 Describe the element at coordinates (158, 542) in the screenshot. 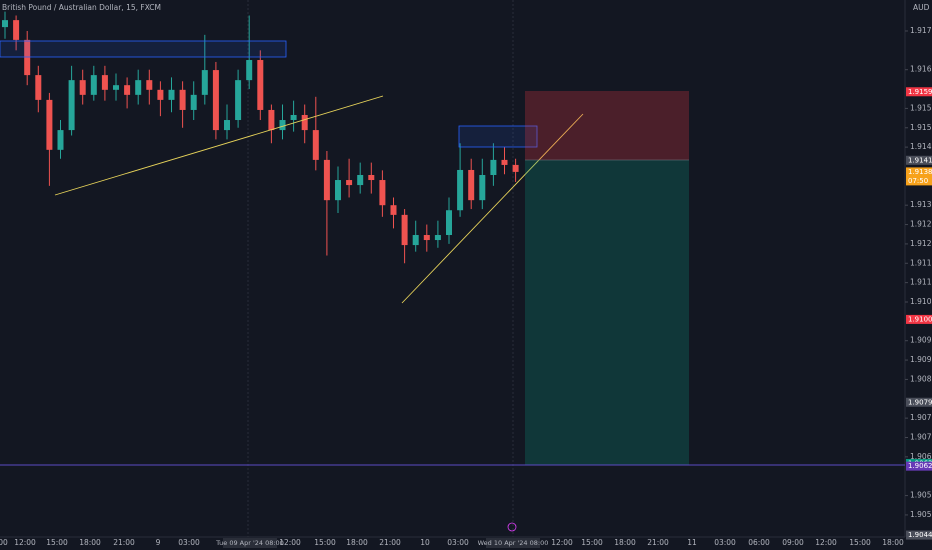

I see `x-tick-label: 9` at that location.